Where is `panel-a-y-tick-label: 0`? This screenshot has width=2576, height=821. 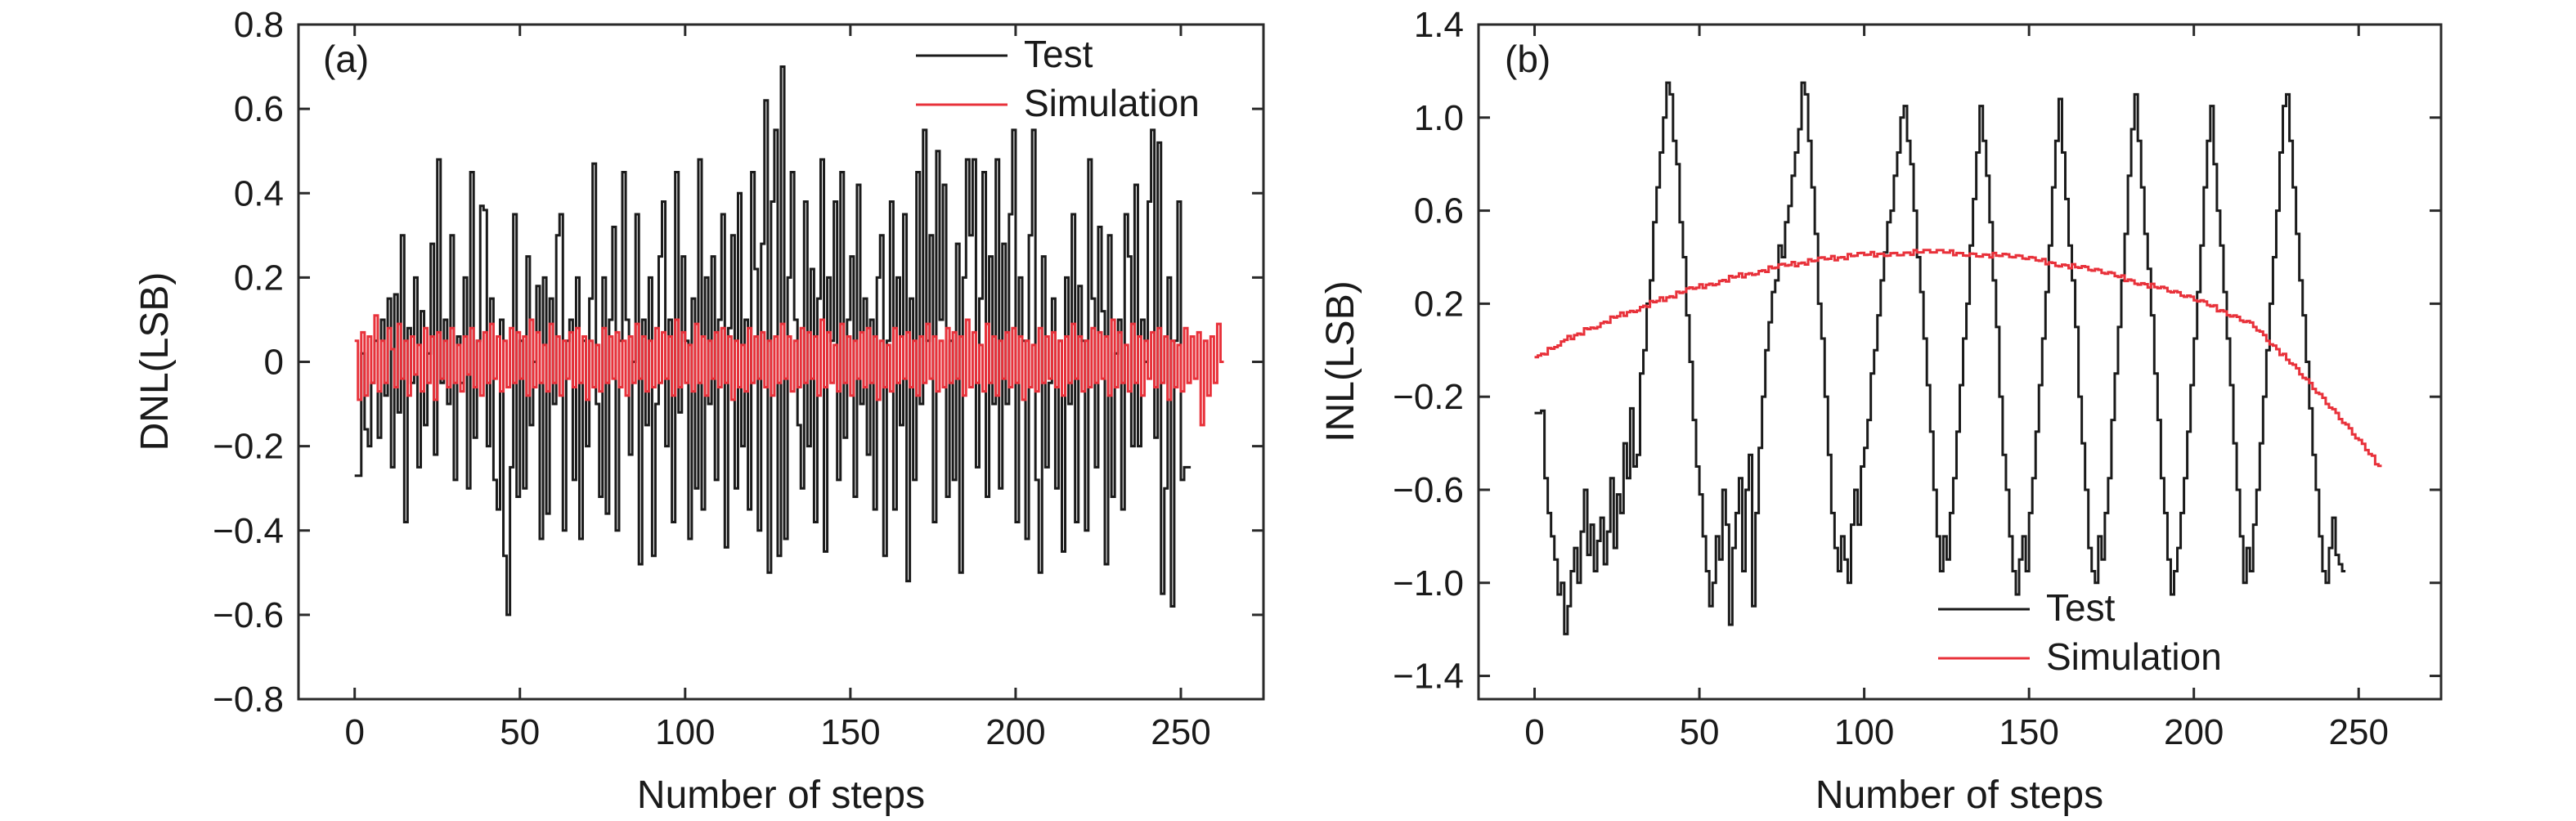 panel-a-y-tick-label: 0 is located at coordinates (274, 363).